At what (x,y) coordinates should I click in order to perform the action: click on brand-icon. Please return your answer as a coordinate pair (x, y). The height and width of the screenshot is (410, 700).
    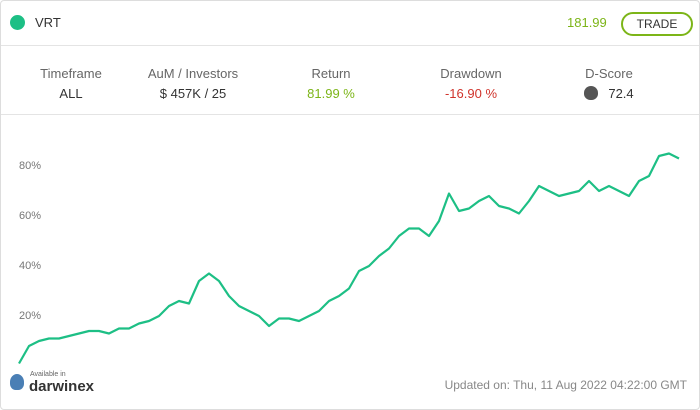
    Looking at the image, I should click on (17, 382).